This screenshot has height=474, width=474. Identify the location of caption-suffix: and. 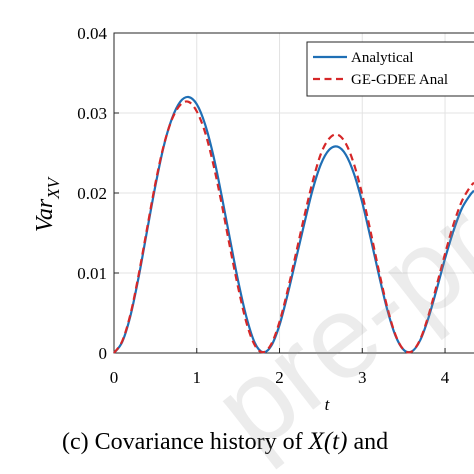
(367, 442).